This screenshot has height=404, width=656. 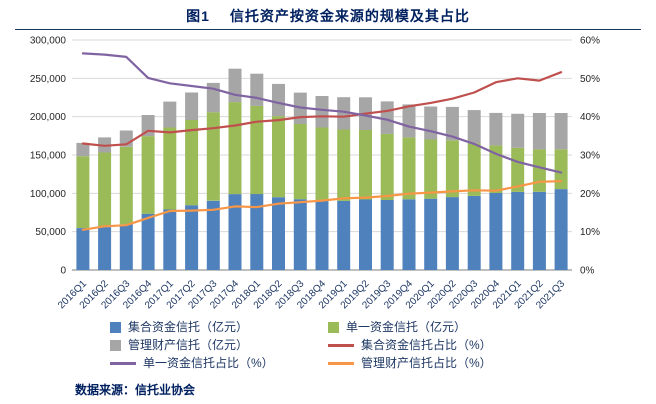 I want to click on data-source: 数据来源：信托业协会, so click(x=135, y=390).